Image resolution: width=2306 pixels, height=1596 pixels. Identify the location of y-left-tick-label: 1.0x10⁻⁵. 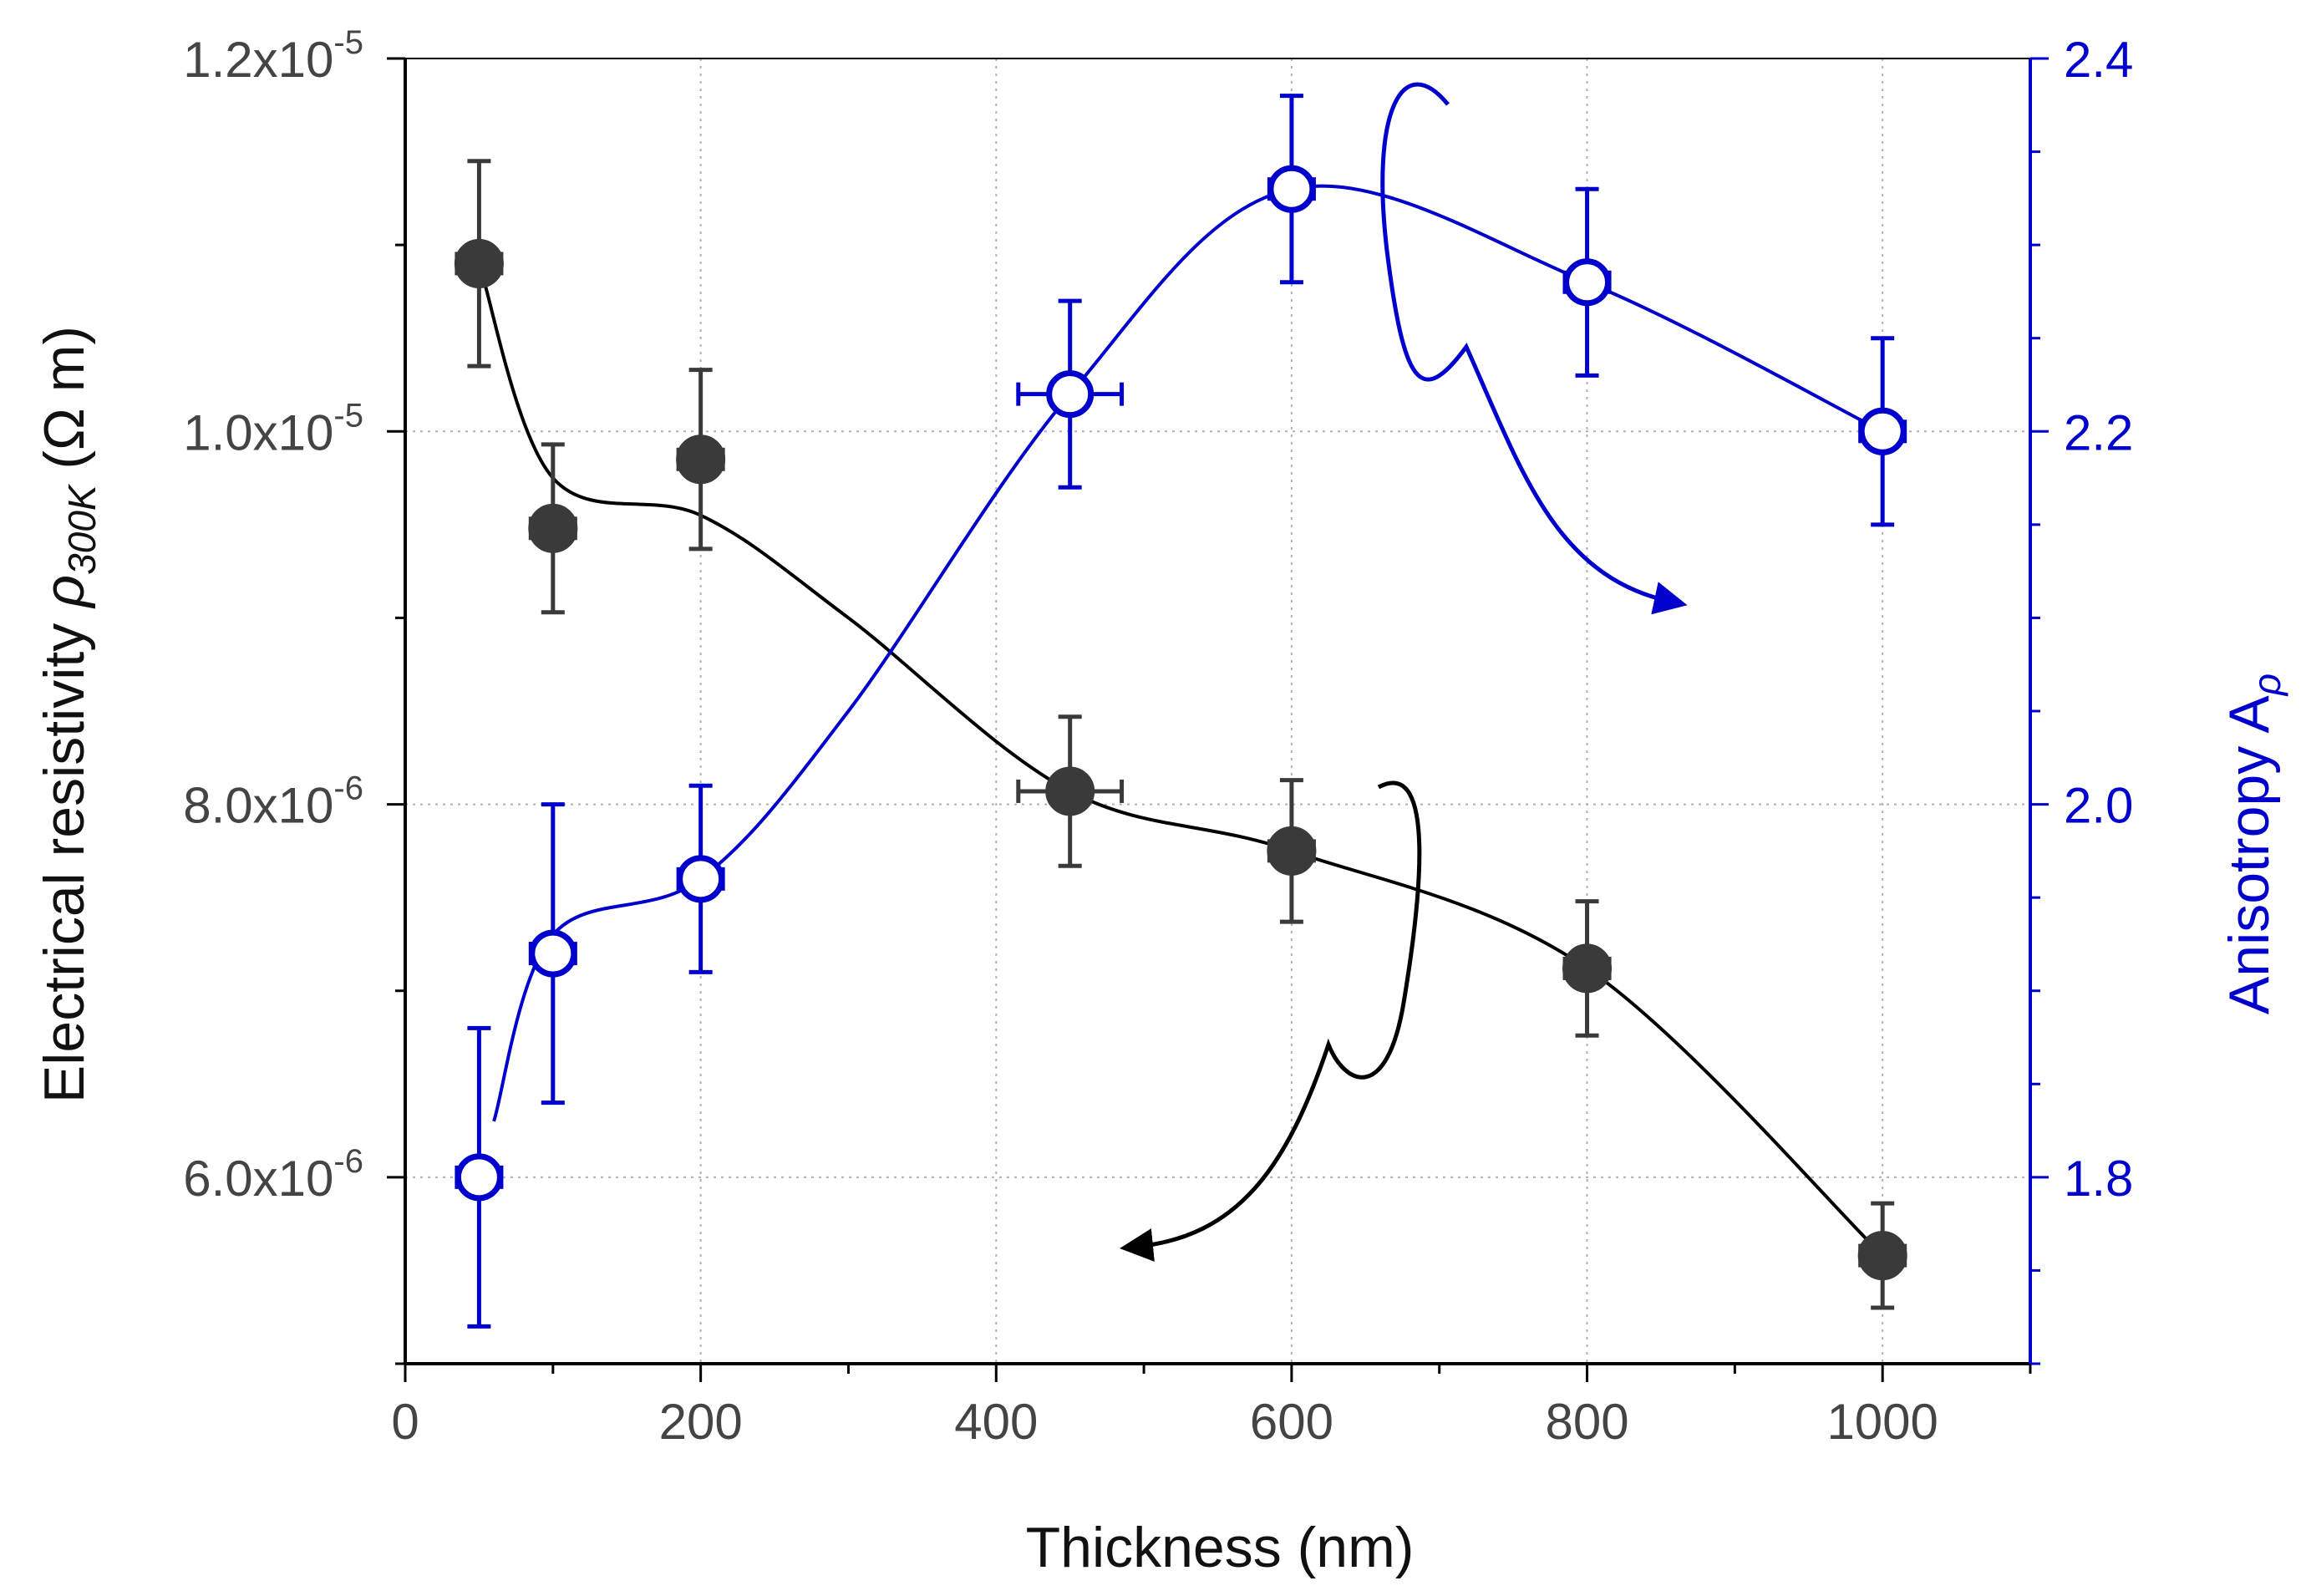
(273, 428).